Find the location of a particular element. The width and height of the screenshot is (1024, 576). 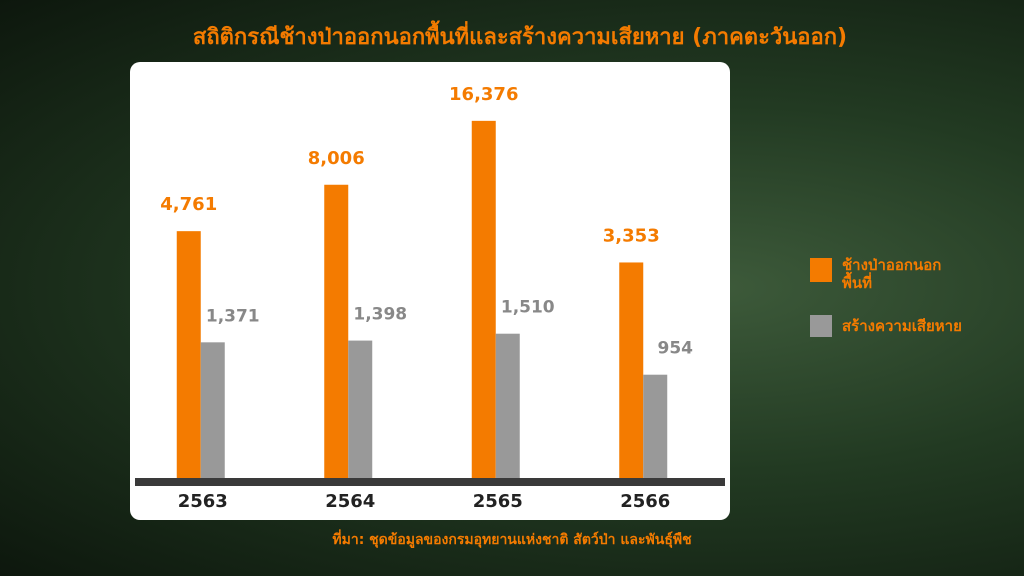

value-label: 1,510 is located at coordinates (528, 308).